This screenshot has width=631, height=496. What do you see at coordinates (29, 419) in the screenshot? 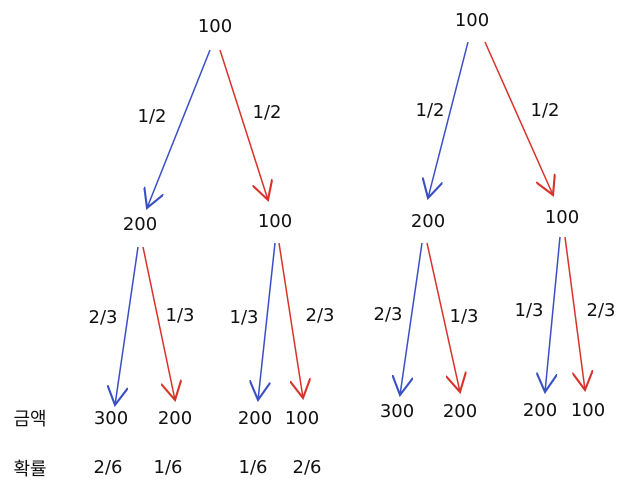
I see `row-label: 금액` at bounding box center [29, 419].